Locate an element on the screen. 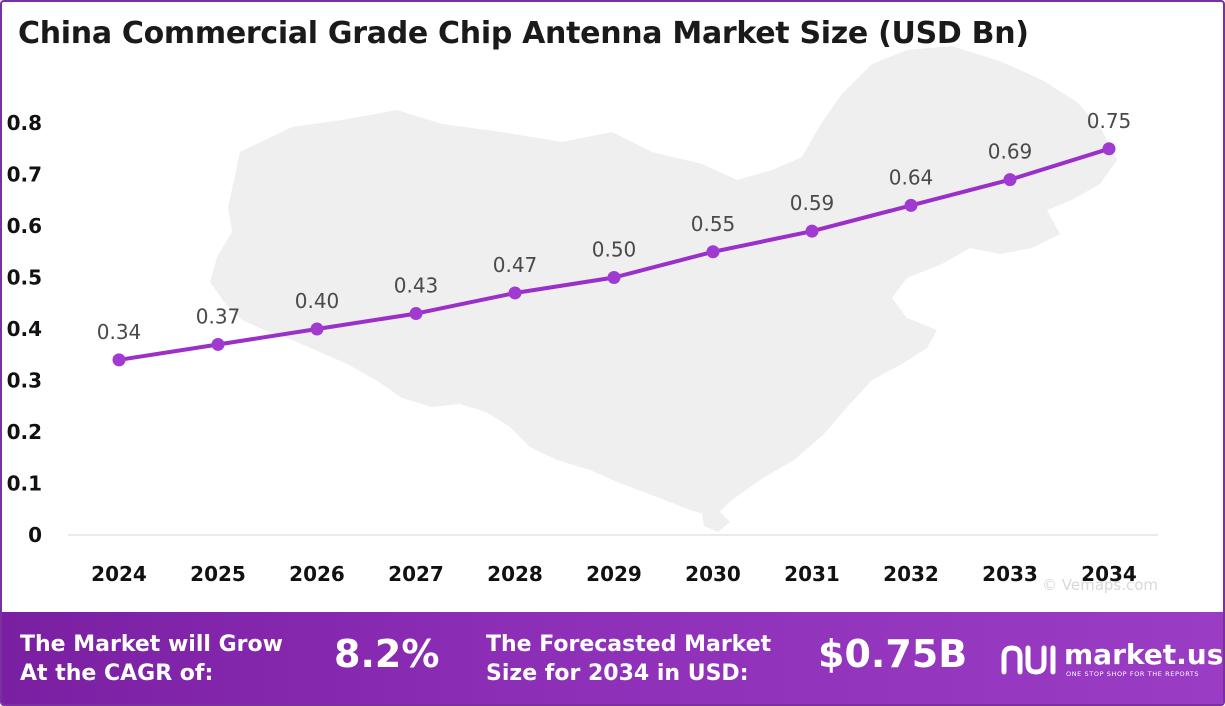  data-label: 0.50 is located at coordinates (614, 250).